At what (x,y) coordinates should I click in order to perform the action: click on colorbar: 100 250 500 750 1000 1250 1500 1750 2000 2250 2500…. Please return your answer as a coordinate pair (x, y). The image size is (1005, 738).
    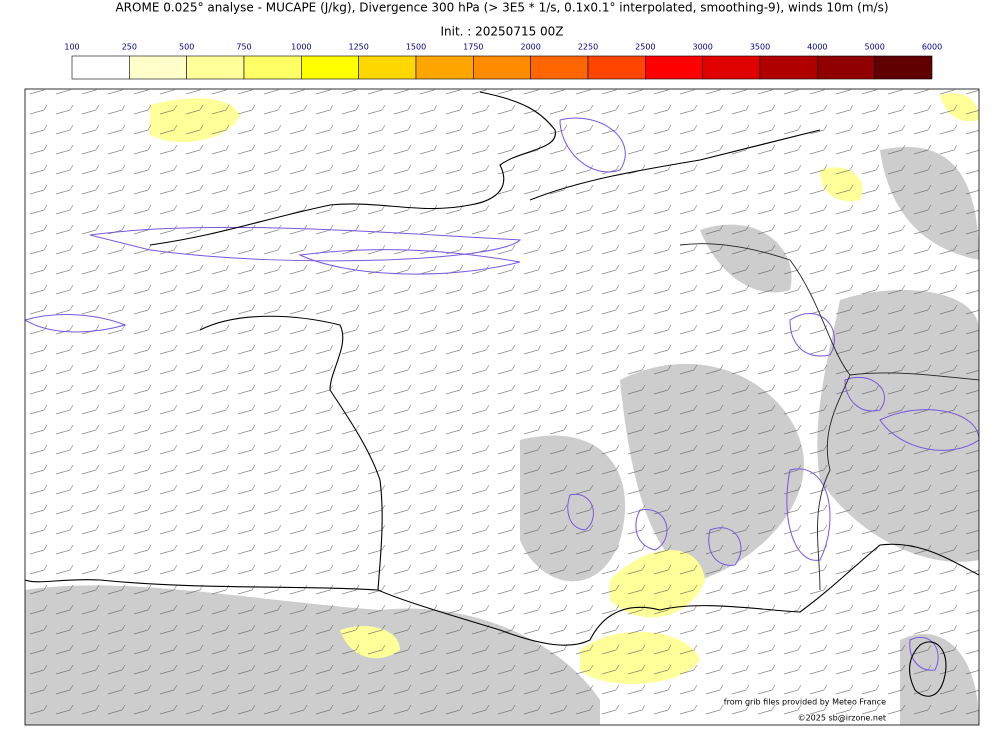
    Looking at the image, I should click on (503, 61).